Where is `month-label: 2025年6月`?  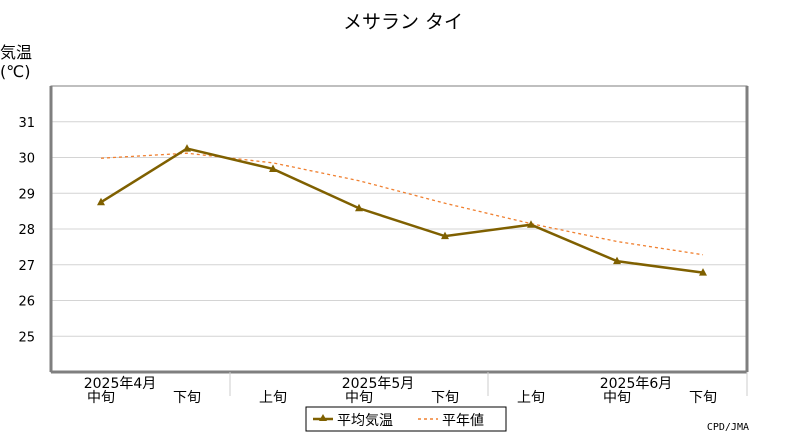
month-label: 2025年6月 is located at coordinates (636, 384).